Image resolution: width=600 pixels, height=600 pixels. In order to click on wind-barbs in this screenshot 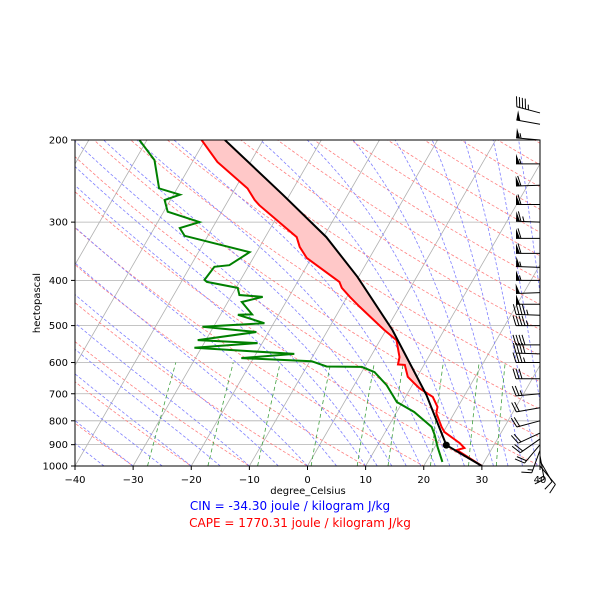, I will do `click(533, 295)`.